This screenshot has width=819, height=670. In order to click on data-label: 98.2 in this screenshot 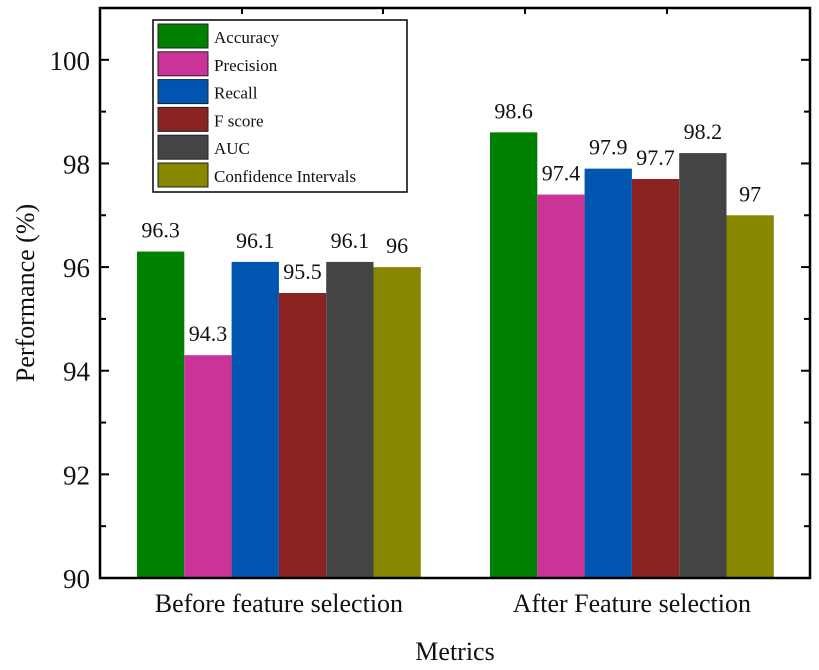, I will do `click(703, 131)`.